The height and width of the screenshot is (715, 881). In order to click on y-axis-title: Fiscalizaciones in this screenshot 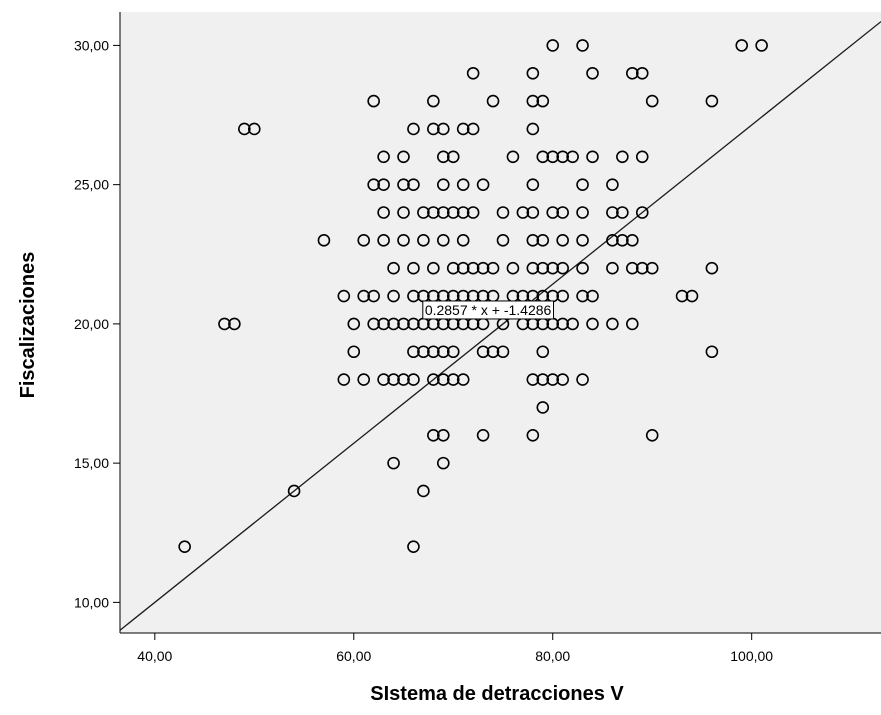, I will do `click(28, 325)`.